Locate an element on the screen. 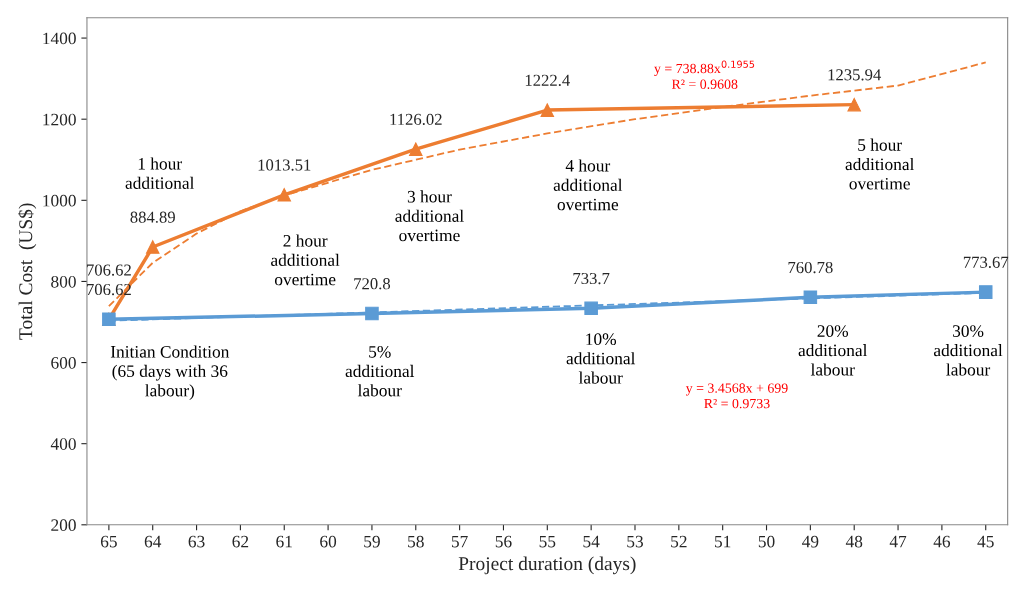 The width and height of the screenshot is (1023, 593). y-axis-title: Total Cost (US$) is located at coordinates (27, 271).